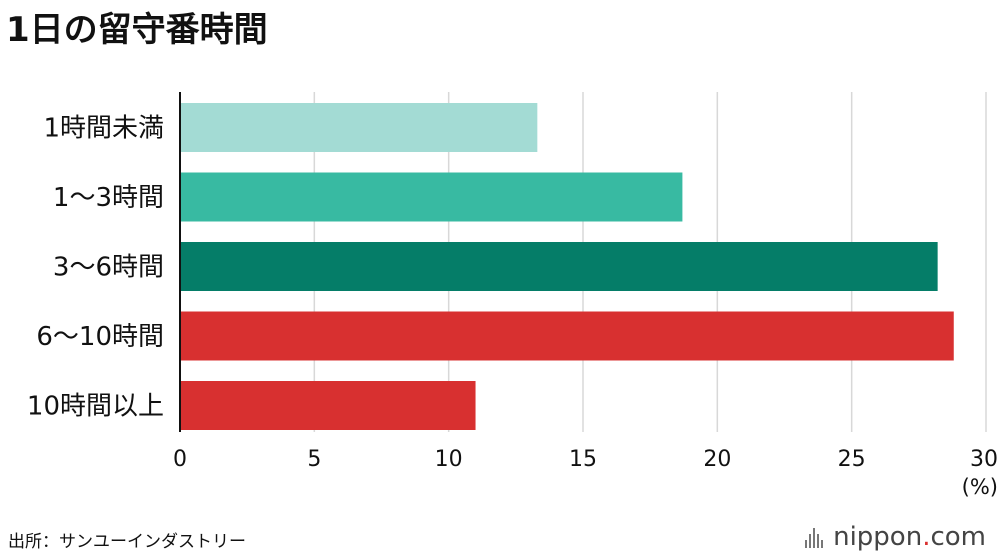  What do you see at coordinates (180, 459) in the screenshot?
I see `x-tick-label-0: 0` at bounding box center [180, 459].